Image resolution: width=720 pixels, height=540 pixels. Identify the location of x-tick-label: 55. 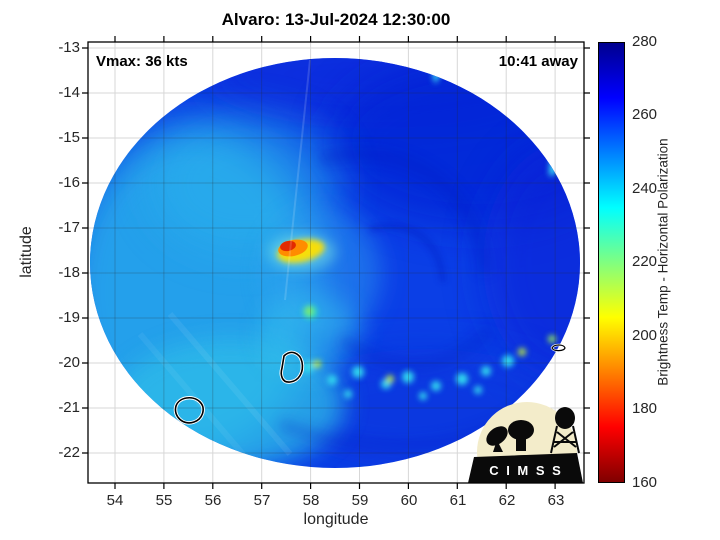
(164, 500).